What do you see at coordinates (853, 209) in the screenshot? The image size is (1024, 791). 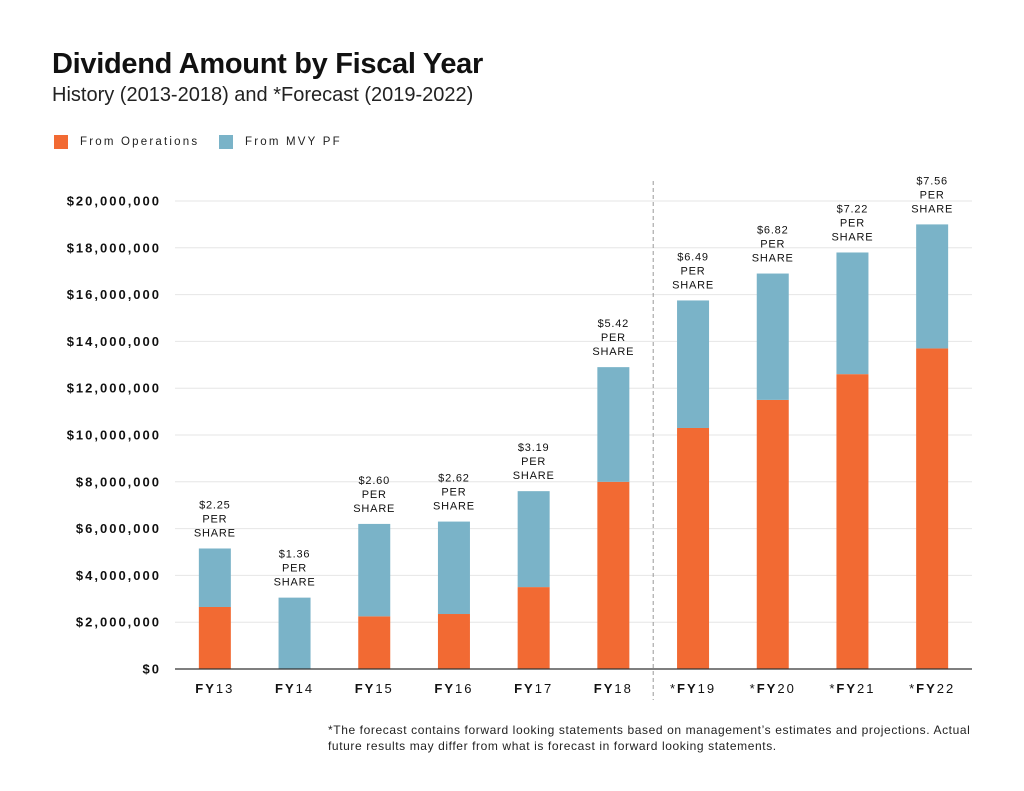 I see `per-share-label: $7.22` at bounding box center [853, 209].